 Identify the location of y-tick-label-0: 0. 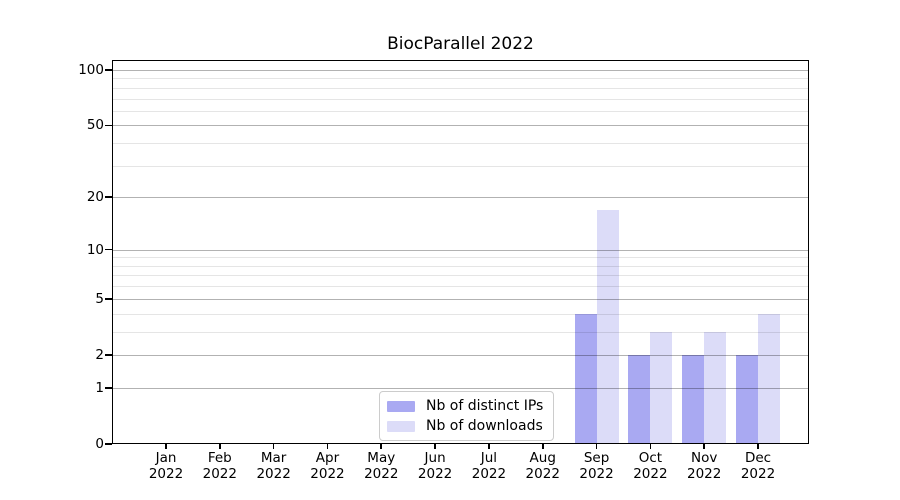
(99, 444).